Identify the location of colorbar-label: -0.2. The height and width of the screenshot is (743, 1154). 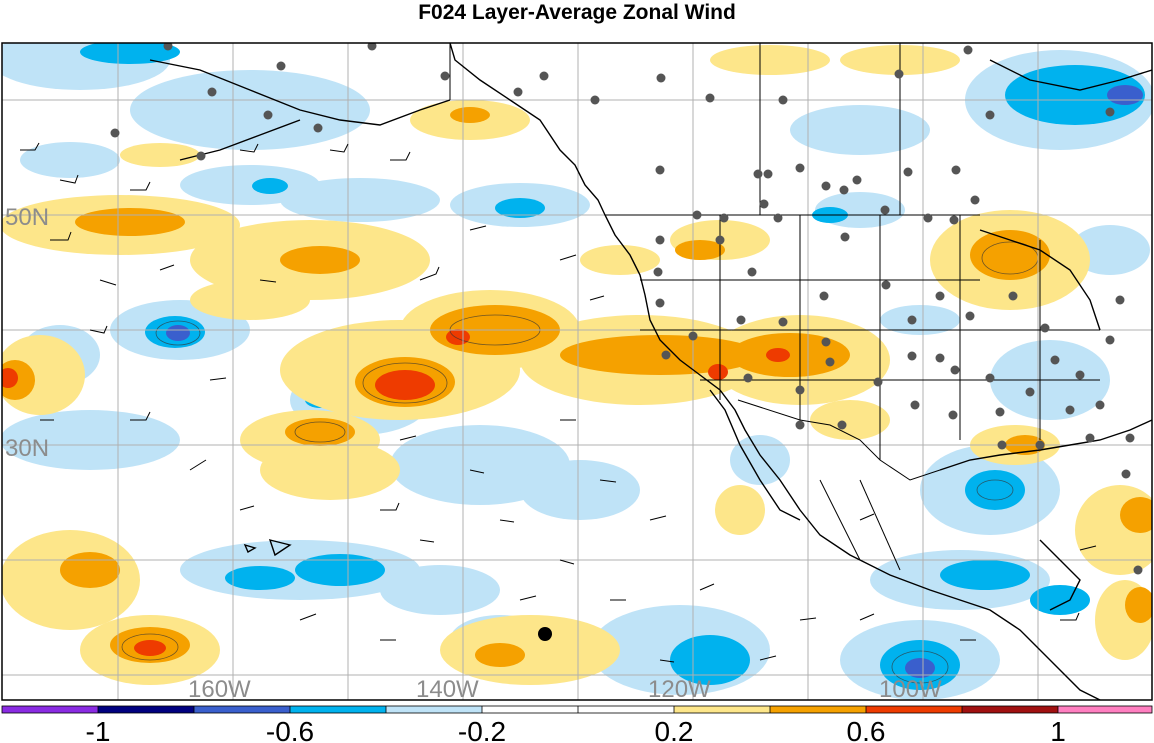
(482, 729).